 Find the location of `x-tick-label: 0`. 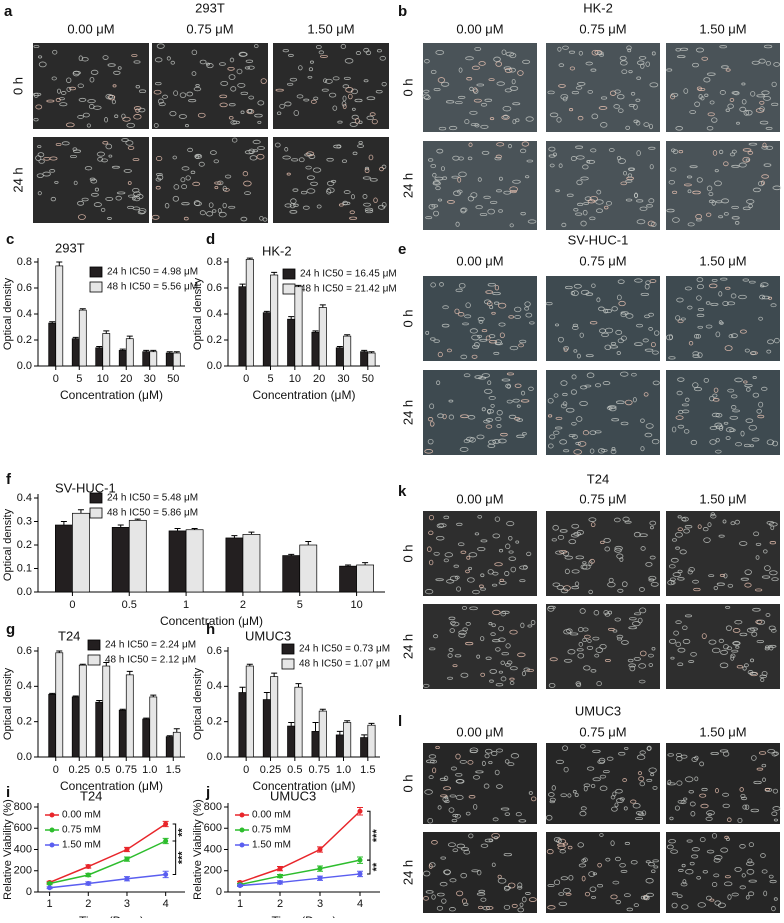

x-tick-label: 0 is located at coordinates (56, 379).